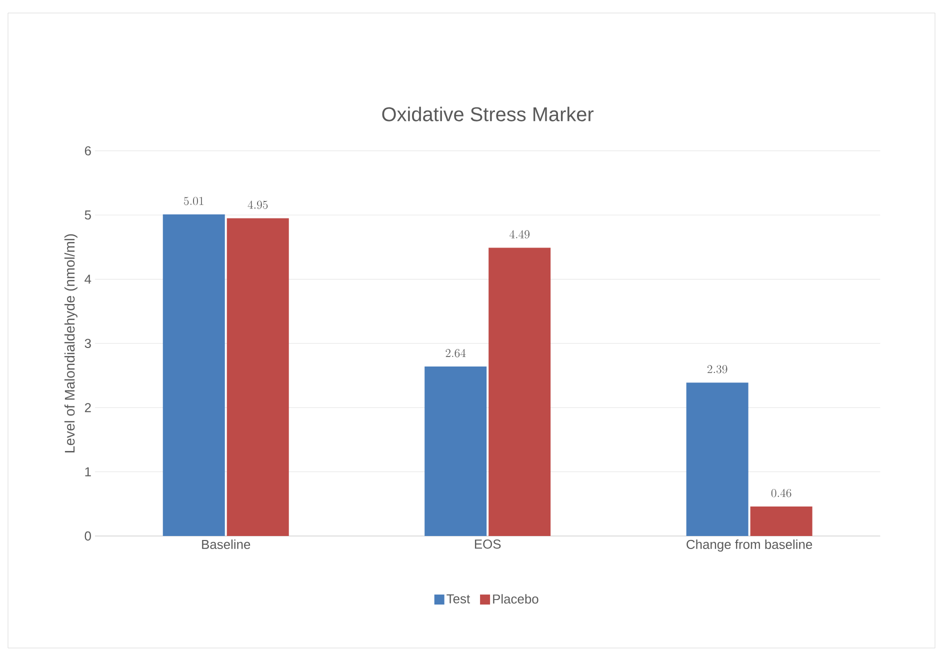 This screenshot has width=940, height=653. I want to click on y-axis-title: Level of Malondialdehyde (nmol/ml), so click(71, 343).